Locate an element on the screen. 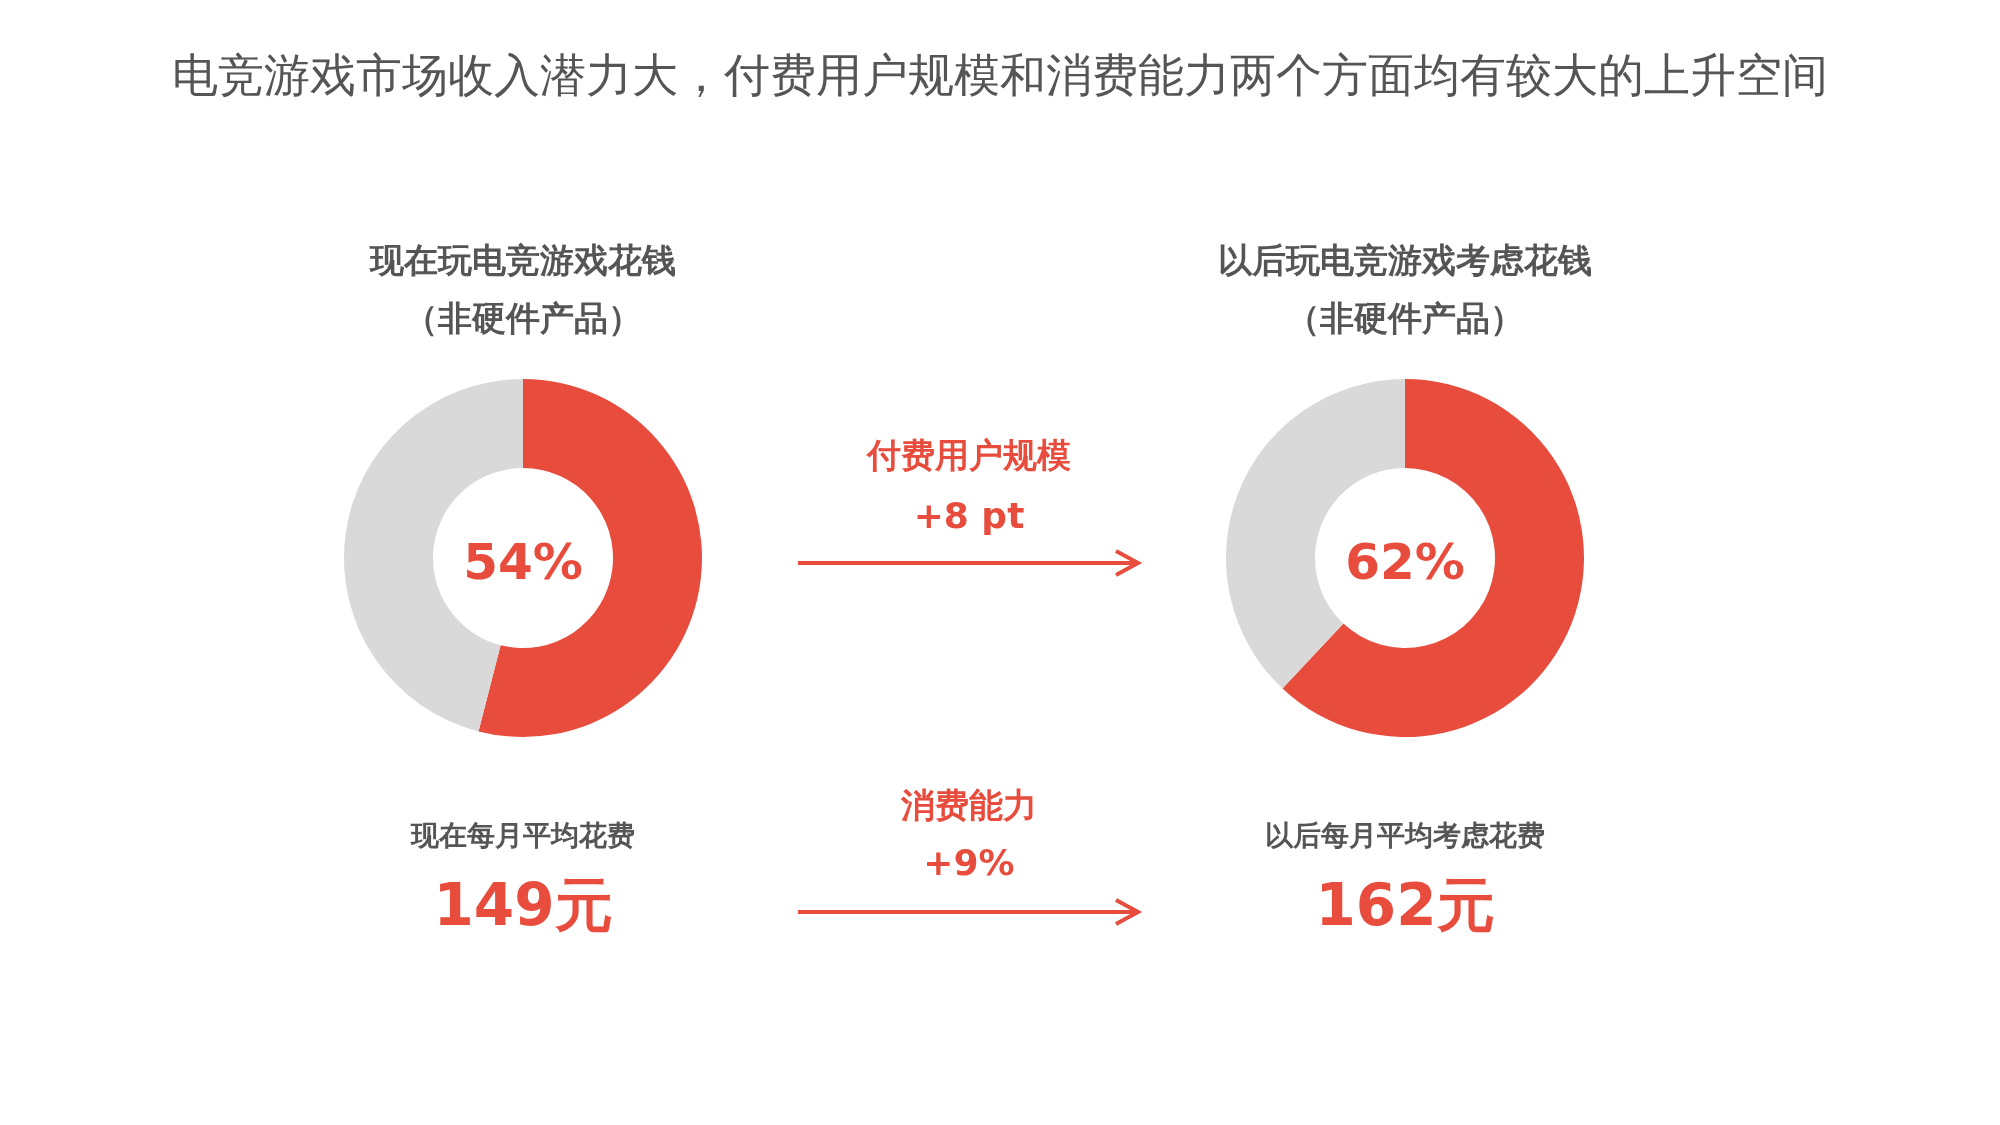  text: 149元 is located at coordinates (523, 905).